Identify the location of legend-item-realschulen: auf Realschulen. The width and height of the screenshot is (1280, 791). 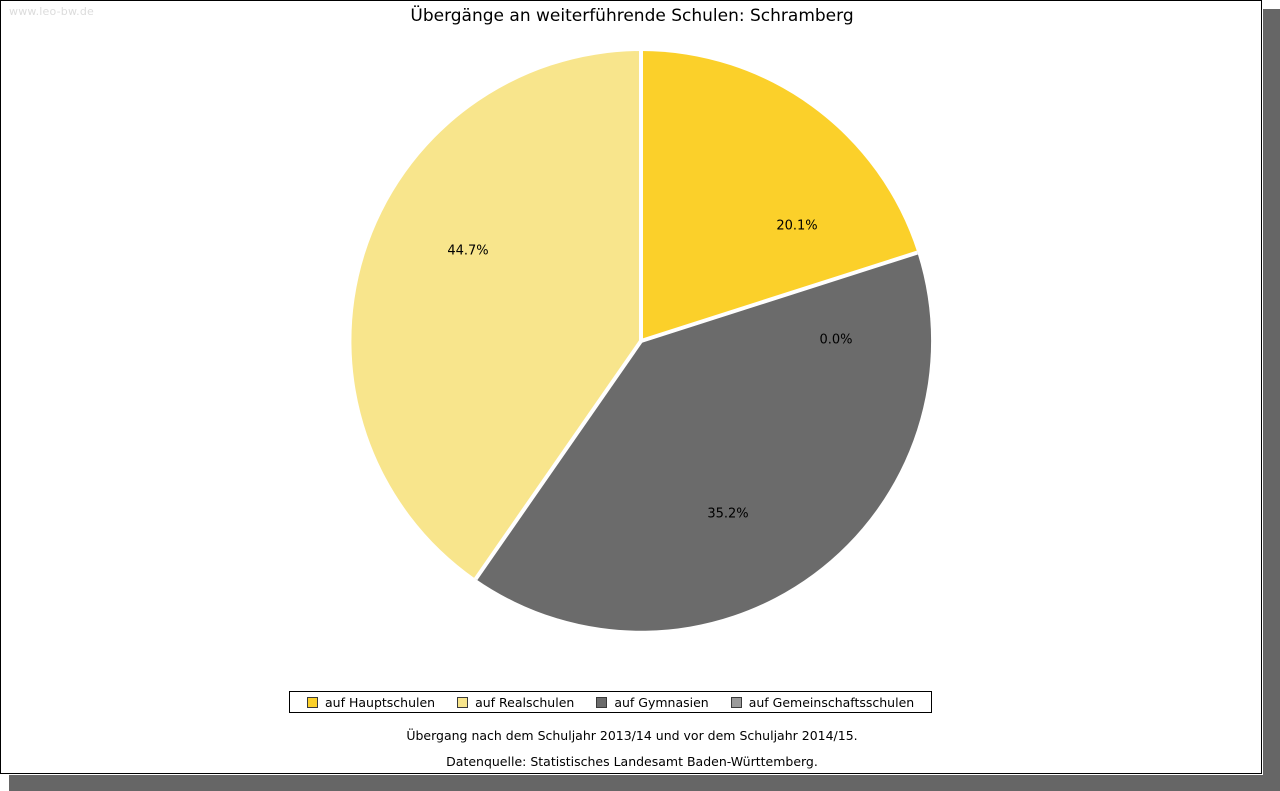
(515, 702).